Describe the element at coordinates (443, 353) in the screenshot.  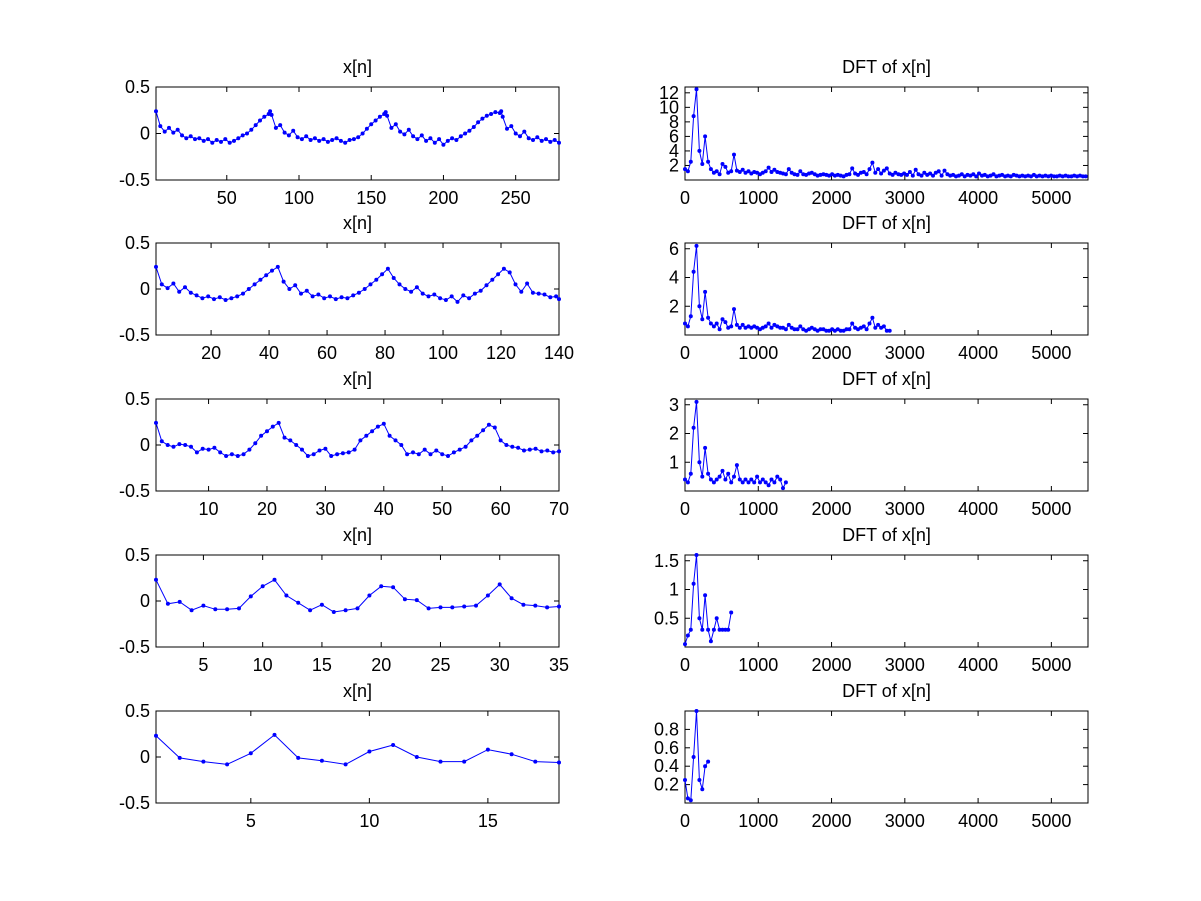
I see `x-tick-label: 100` at that location.